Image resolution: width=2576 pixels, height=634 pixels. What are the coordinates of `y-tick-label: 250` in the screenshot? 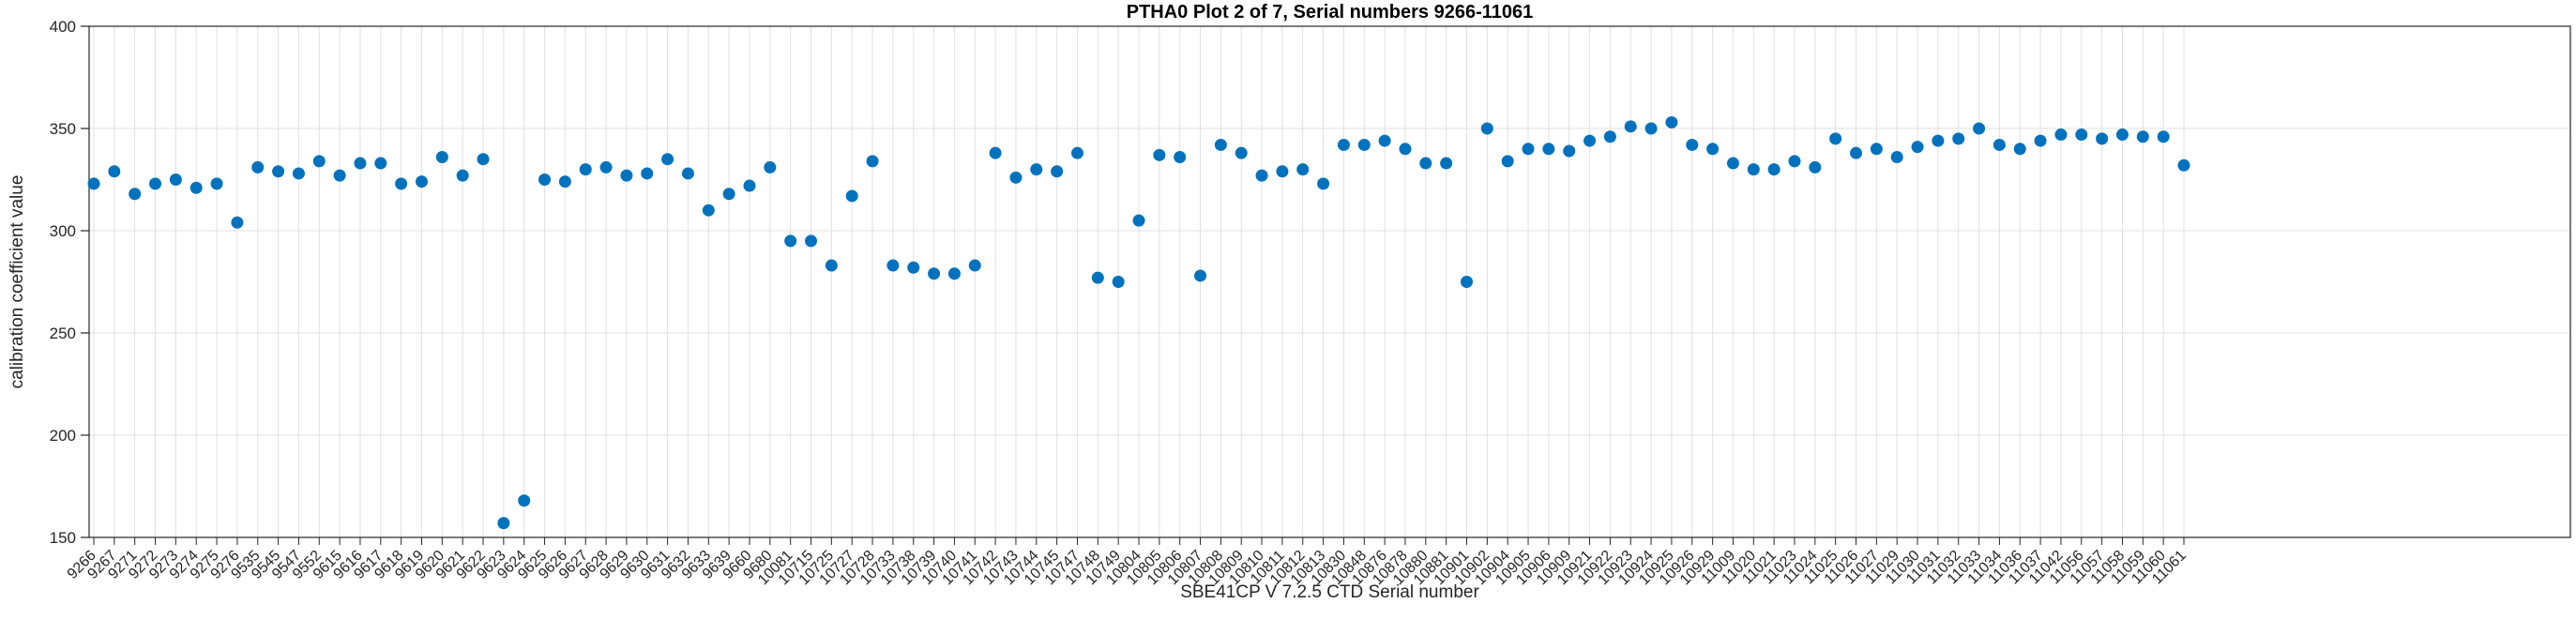 It's located at (63, 333).